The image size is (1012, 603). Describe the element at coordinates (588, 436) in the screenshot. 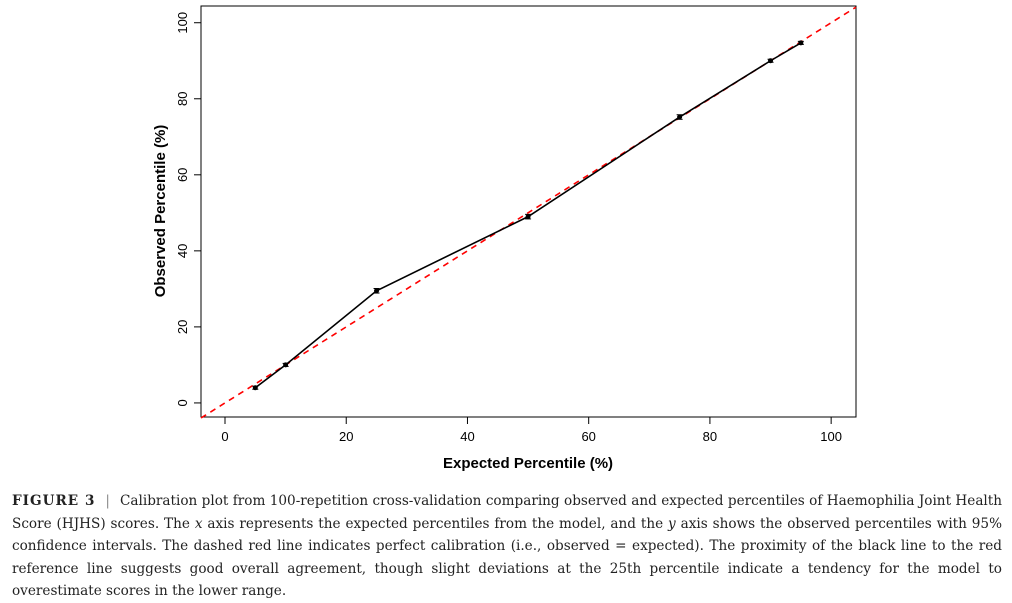

I see `x-tick-label: 60` at that location.